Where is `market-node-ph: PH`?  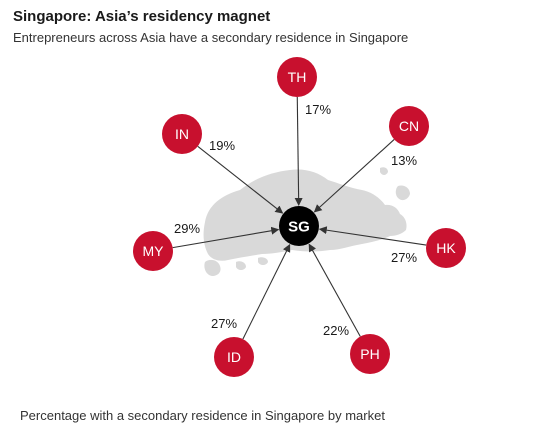
market-node-ph: PH is located at coordinates (370, 354).